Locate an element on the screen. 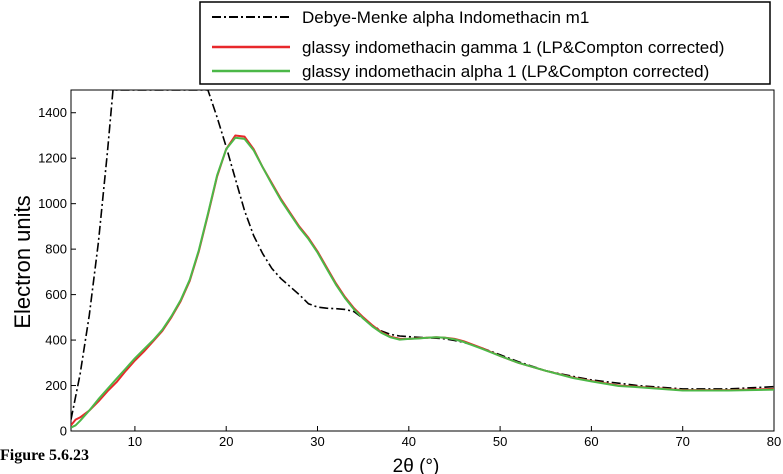 This screenshot has height=474, width=783. figure-caption: Figure 5.6.23 is located at coordinates (44, 455).